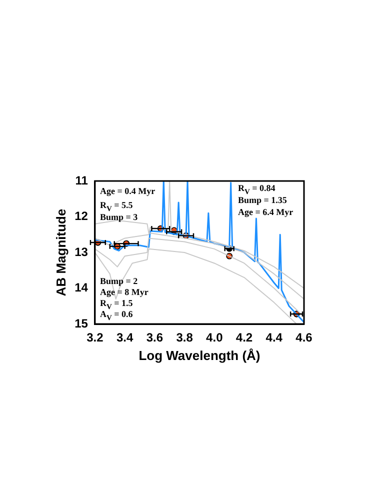 The height and width of the screenshot is (483, 372). Describe the element at coordinates (215, 337) in the screenshot. I see `x-tick-label: 4.0` at that location.